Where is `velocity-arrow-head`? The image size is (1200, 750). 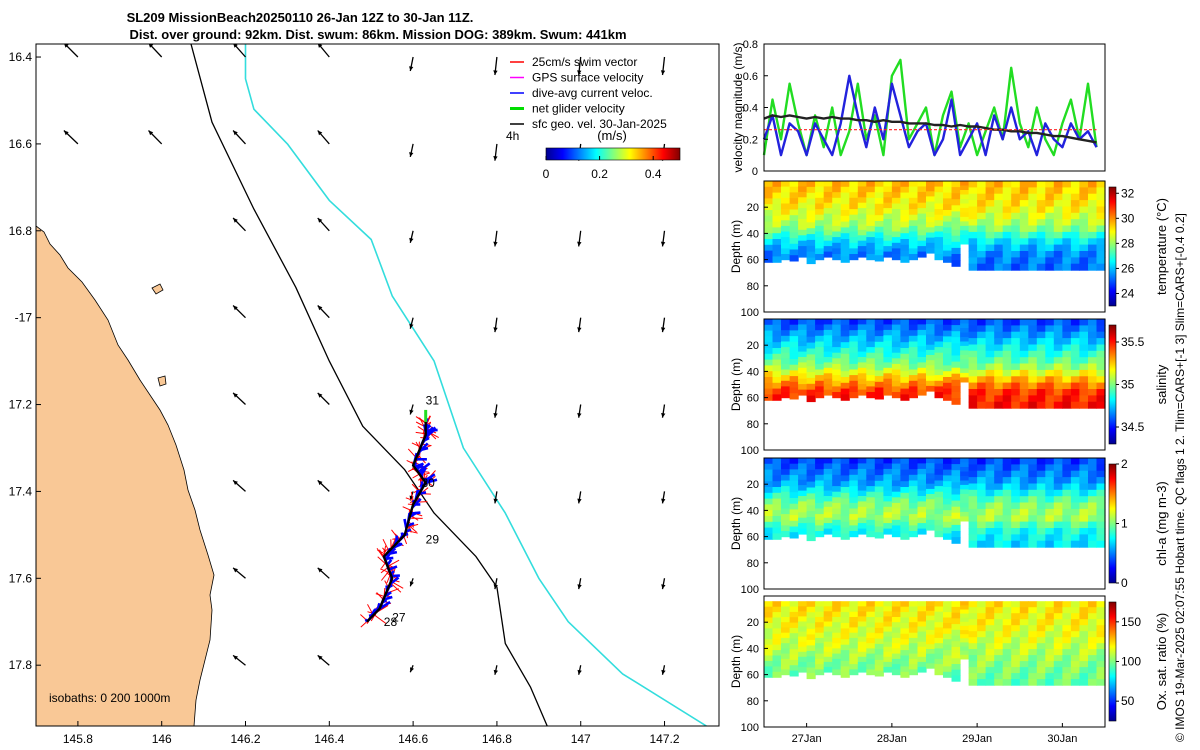 velocity-arrow-head is located at coordinates (235, 482).